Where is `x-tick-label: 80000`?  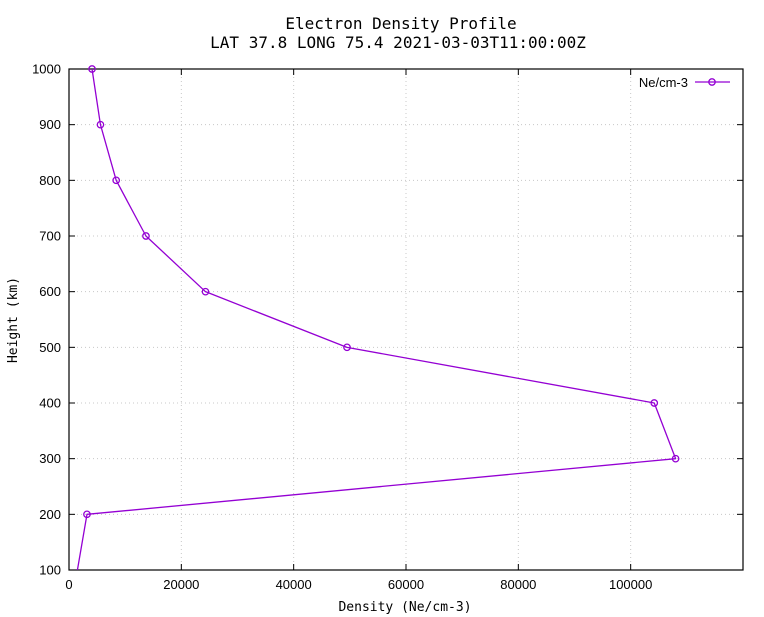 x-tick-label: 80000 is located at coordinates (518, 584).